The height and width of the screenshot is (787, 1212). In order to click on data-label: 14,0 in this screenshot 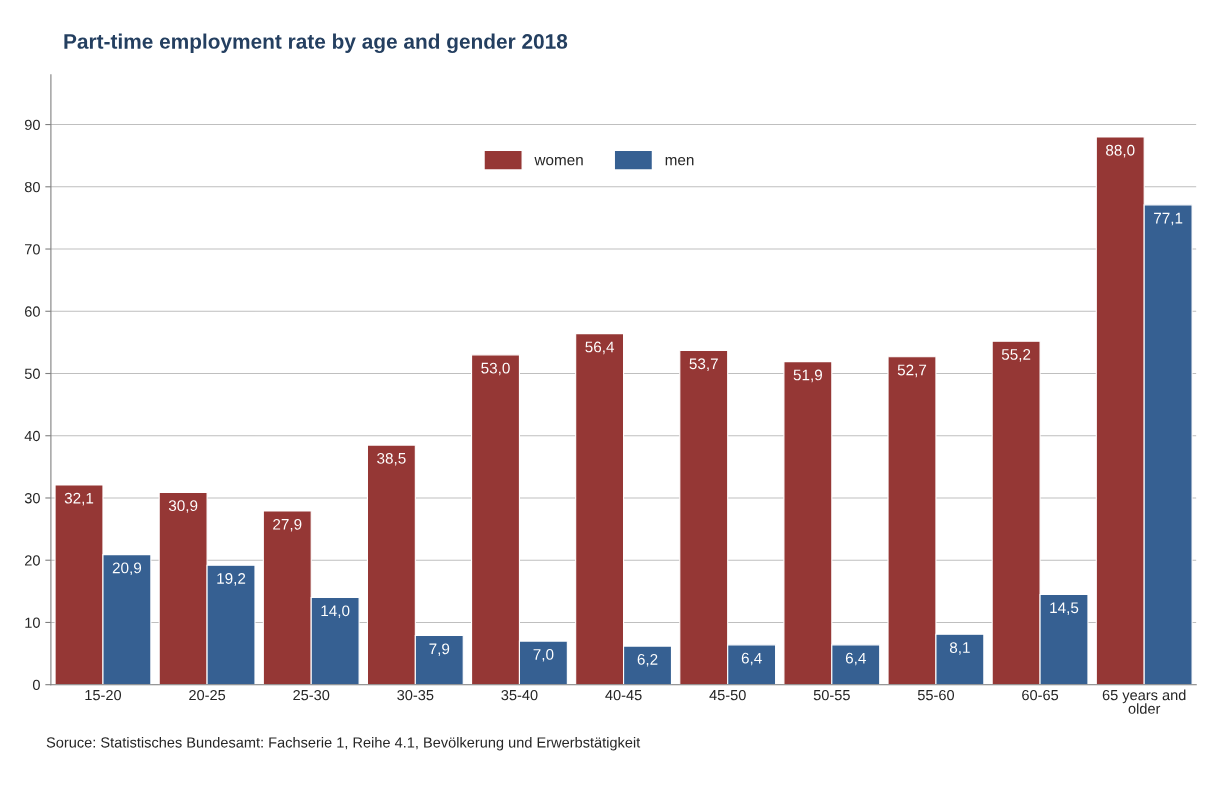, I will do `click(335, 612)`.